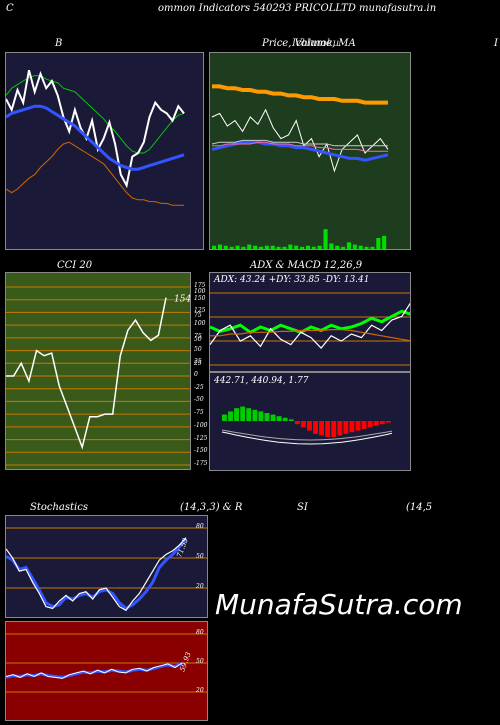 The width and height of the screenshot is (500, 725). Describe the element at coordinates (201, 463) in the screenshot. I see `cci-tick-label: -175` at that location.